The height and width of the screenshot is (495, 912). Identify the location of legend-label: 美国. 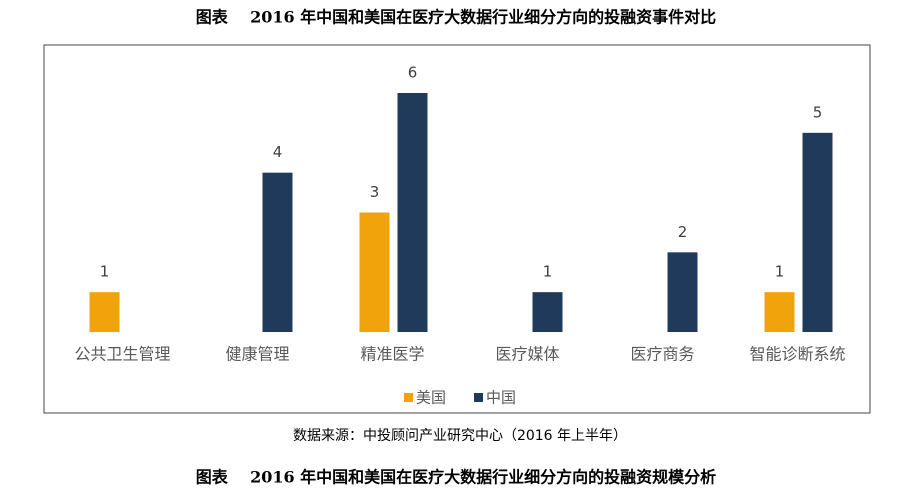
(431, 398).